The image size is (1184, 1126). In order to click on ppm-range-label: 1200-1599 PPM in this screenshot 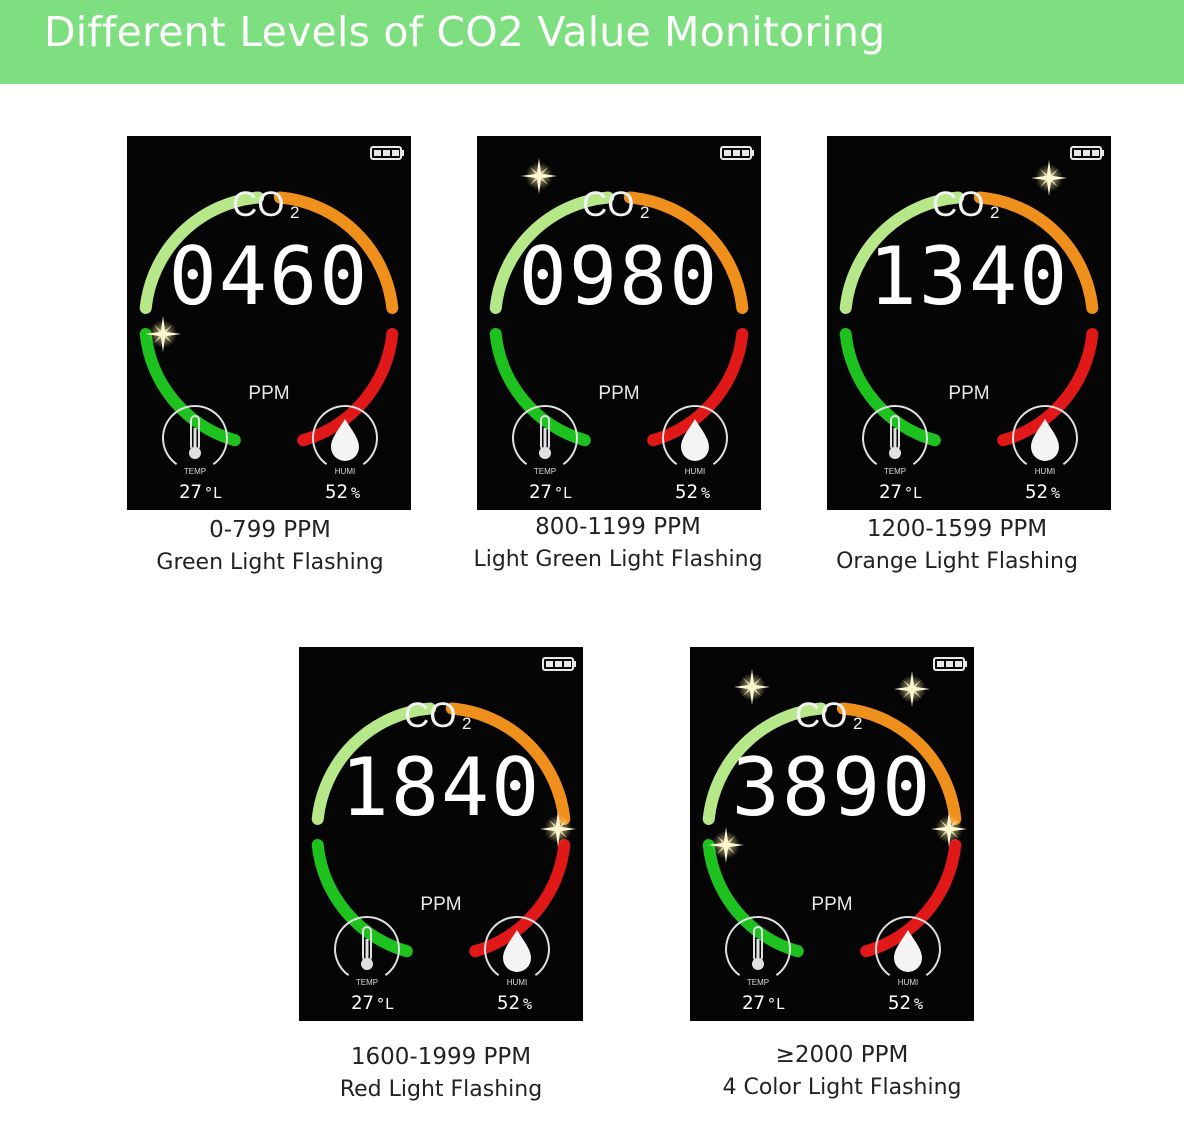, I will do `click(957, 529)`.